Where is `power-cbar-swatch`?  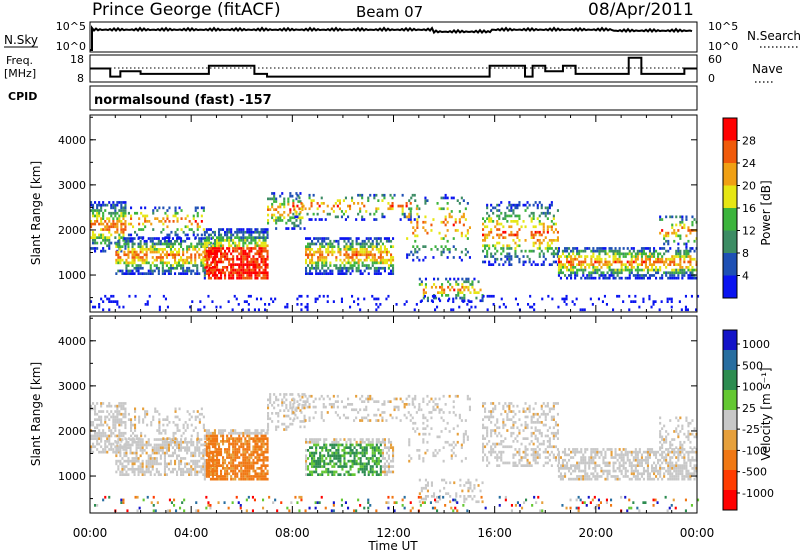
power-cbar-swatch is located at coordinates (730, 287).